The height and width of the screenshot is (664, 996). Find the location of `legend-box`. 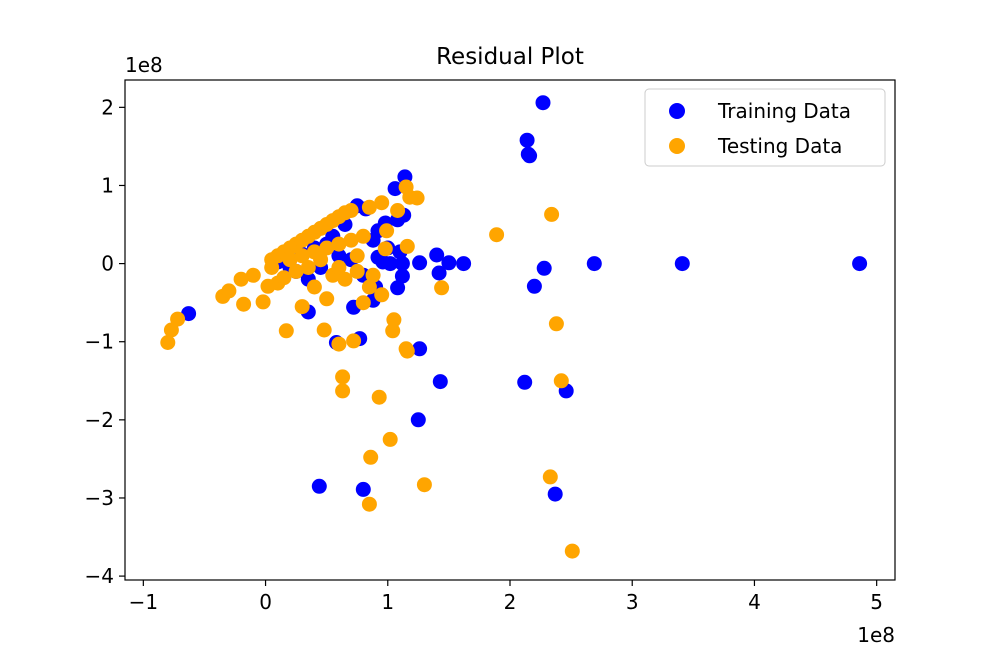

legend-box is located at coordinates (765, 127).